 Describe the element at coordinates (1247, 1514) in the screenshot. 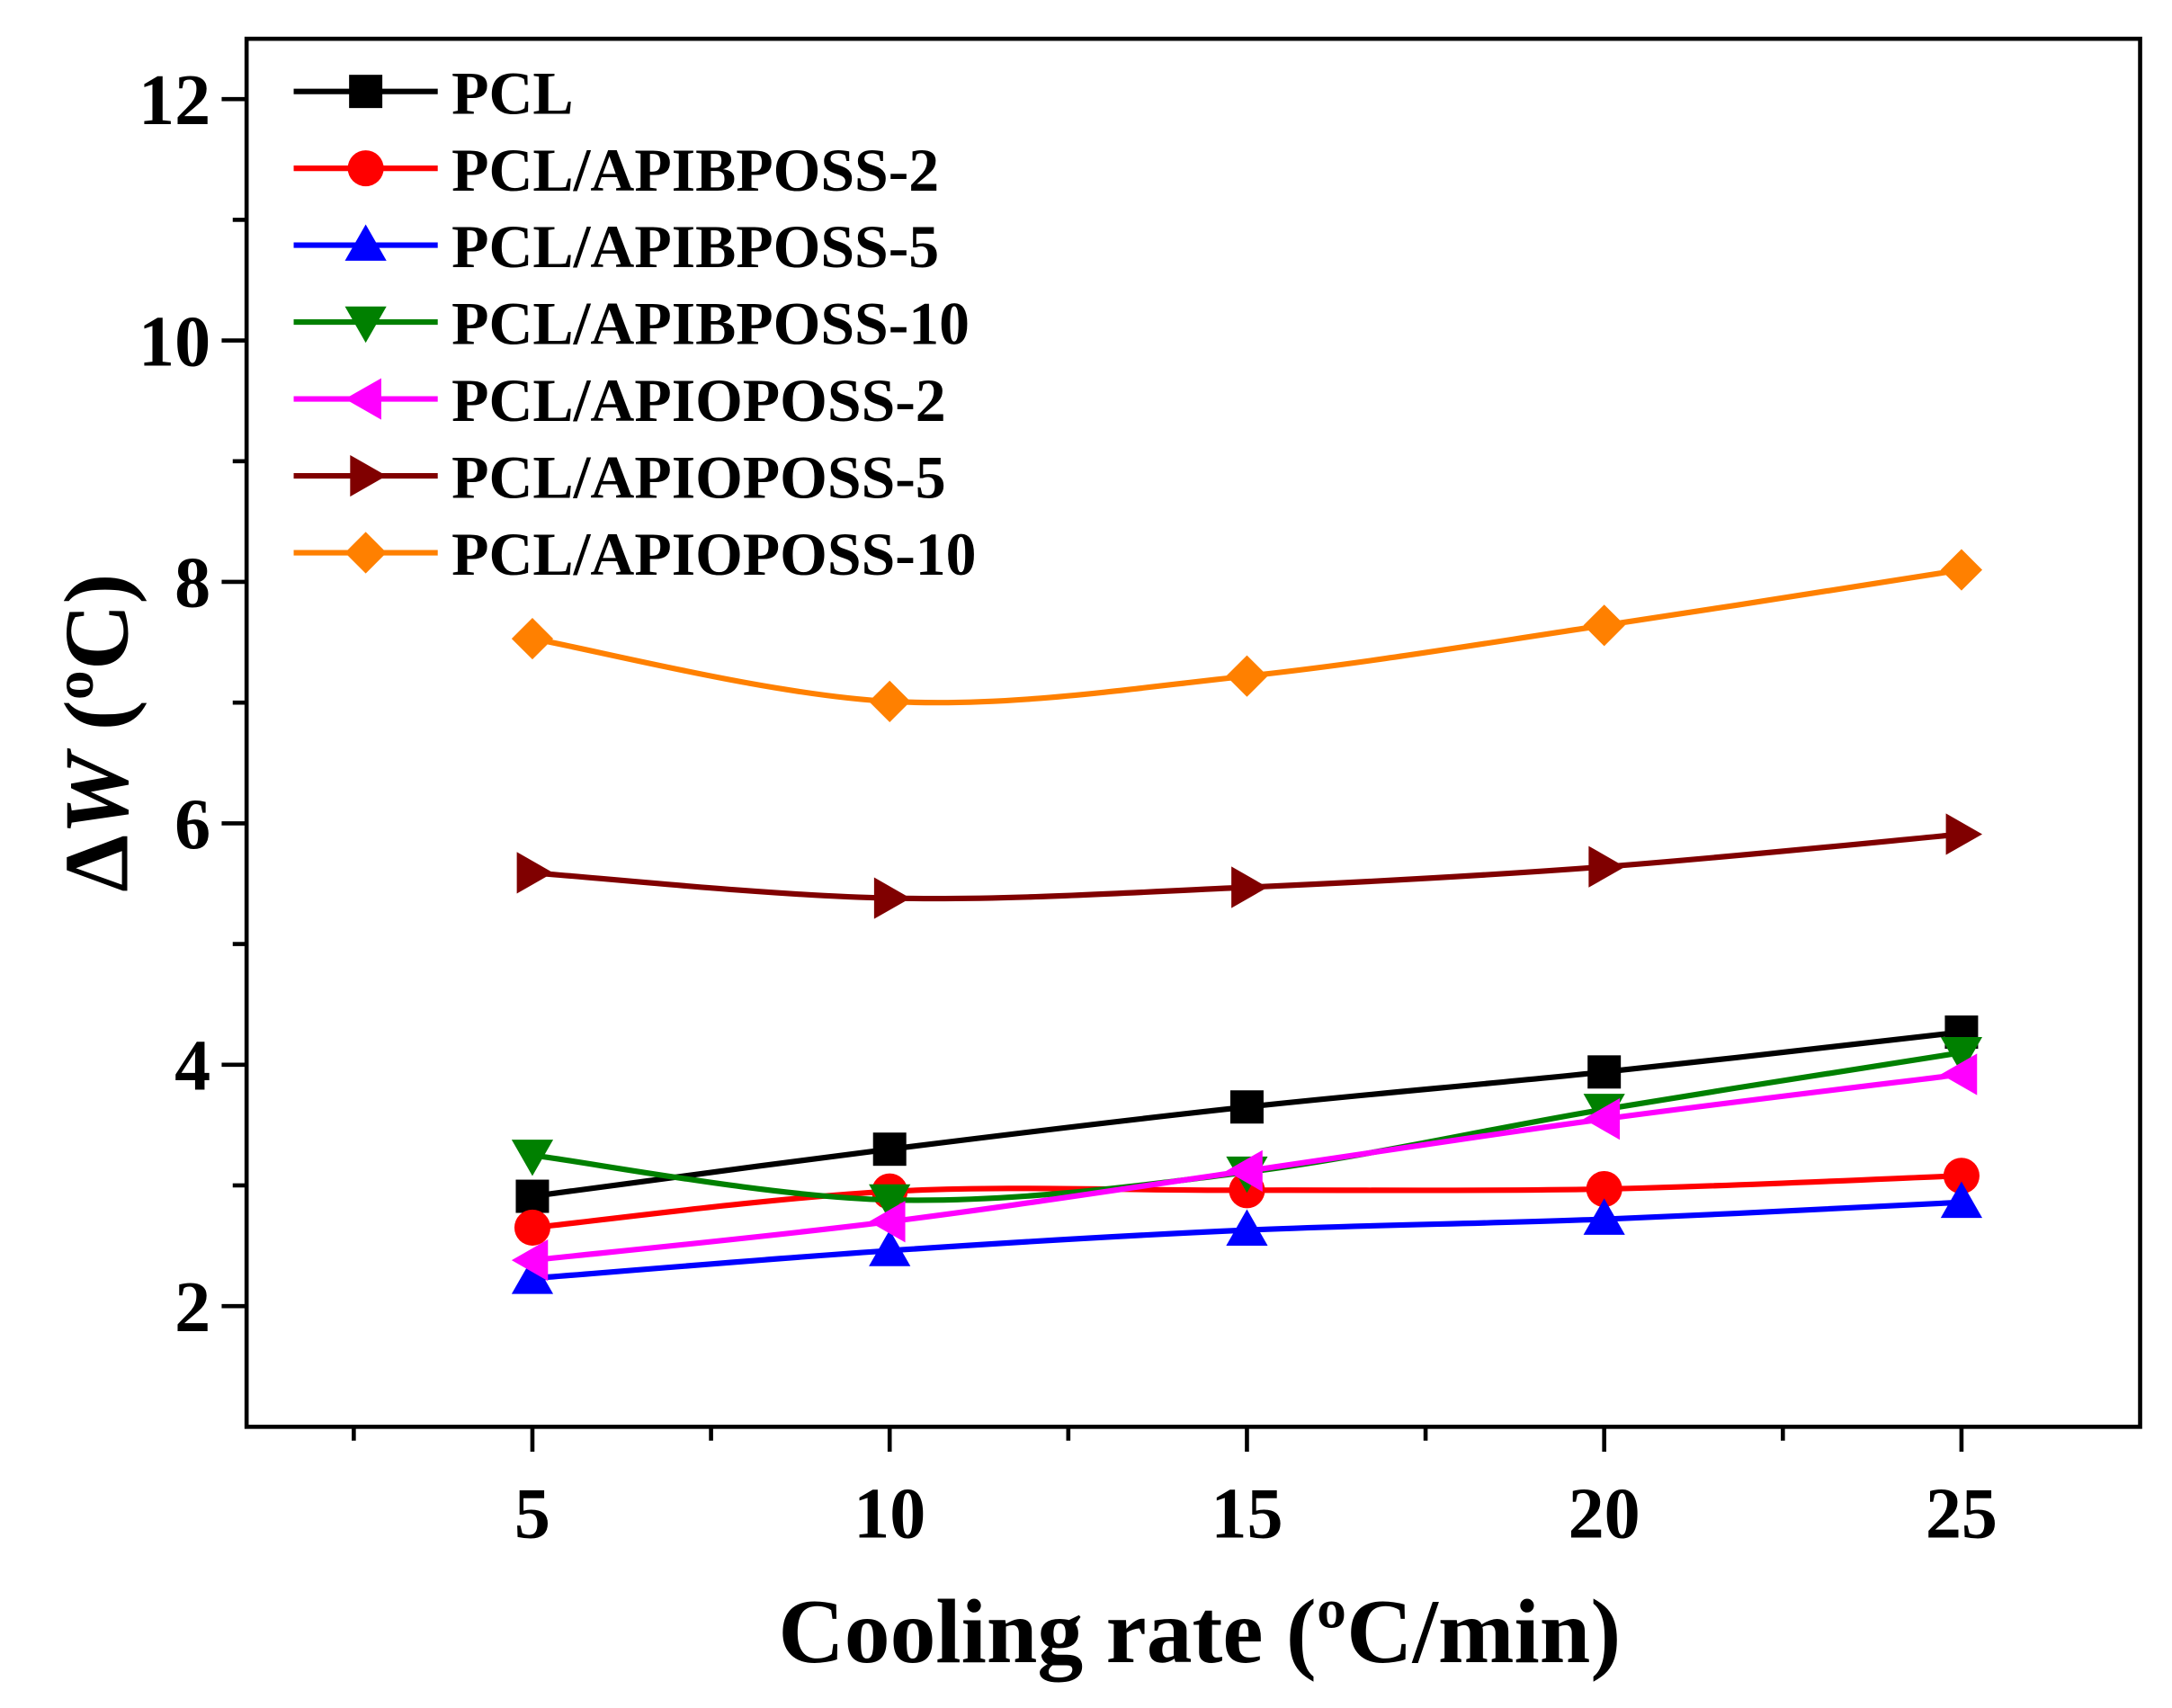

I see `x-tick-label: 15` at that location.